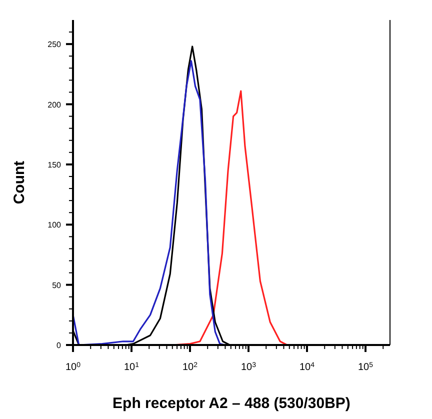 The width and height of the screenshot is (432, 419). Describe the element at coordinates (248, 367) in the screenshot. I see `x-tick-label: 10$^{3}$` at that location.